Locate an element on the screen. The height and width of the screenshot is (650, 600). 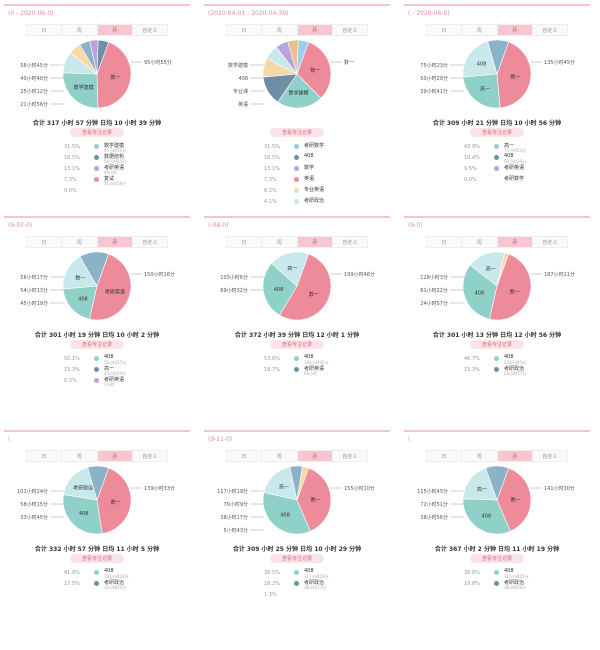
legend-row: 13.1% 数学 is located at coordinates (319, 169).